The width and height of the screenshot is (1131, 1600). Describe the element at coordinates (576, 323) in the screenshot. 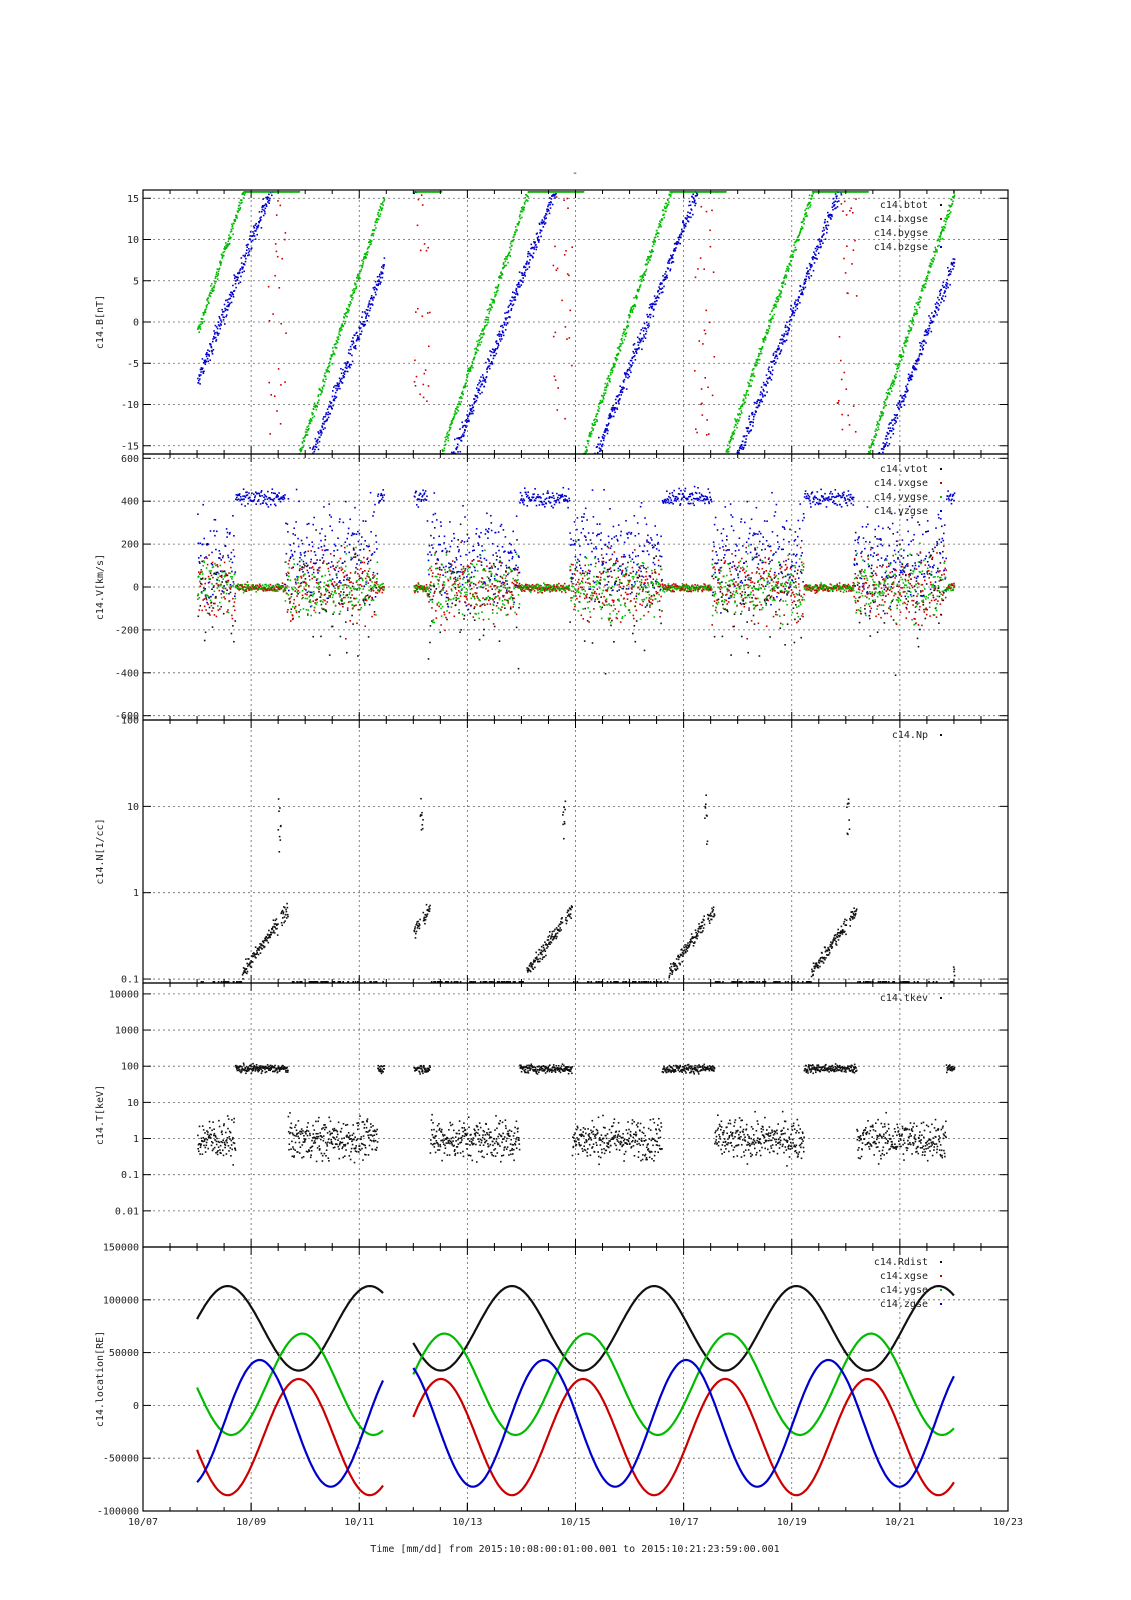

I see `panel-data` at that location.